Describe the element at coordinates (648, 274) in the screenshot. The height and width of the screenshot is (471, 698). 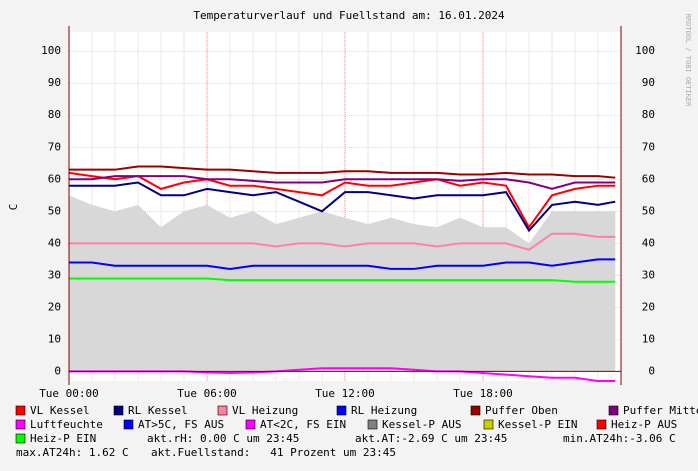
I see `y-tick-label-right: 30` at that location.